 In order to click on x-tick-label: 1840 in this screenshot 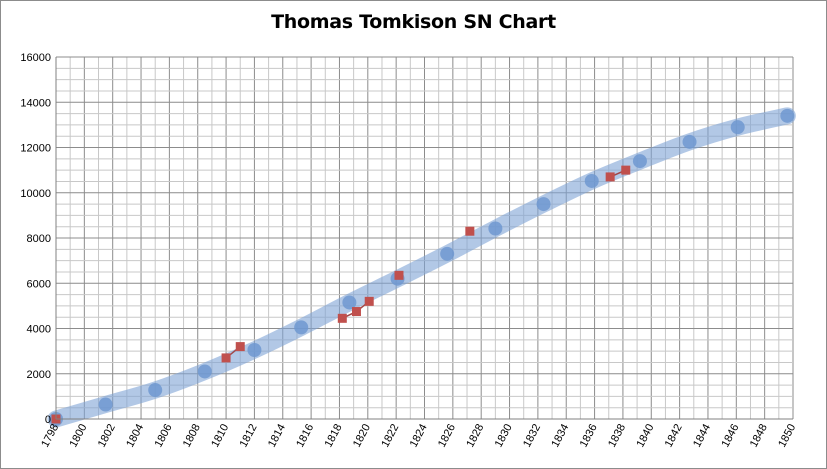, I will do `click(645, 435)`.